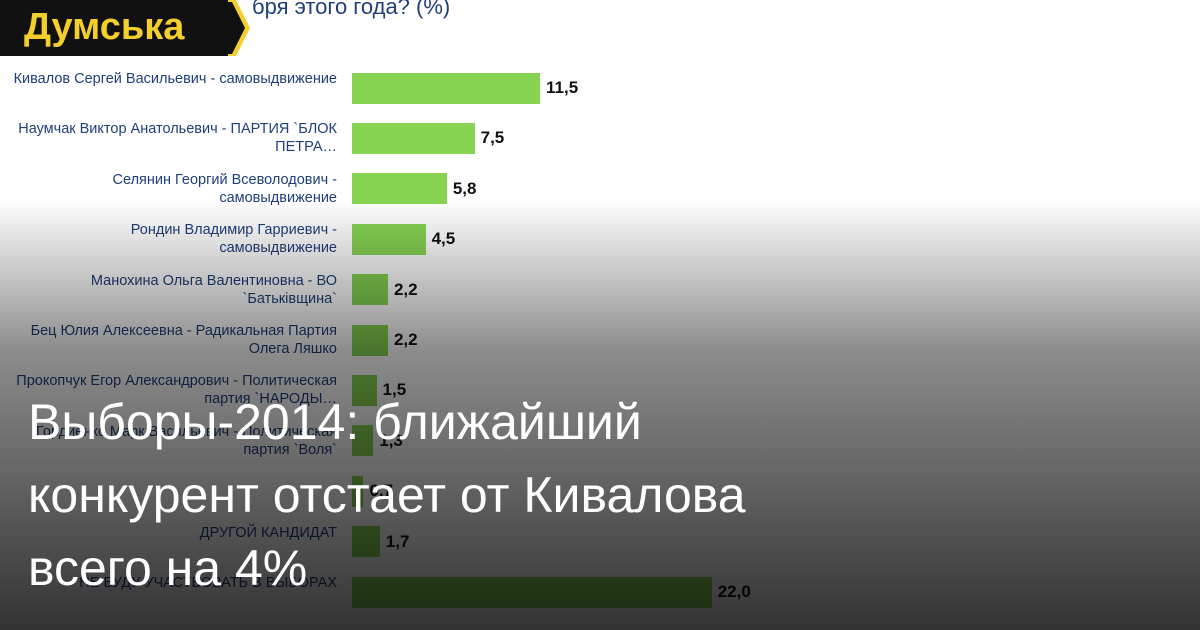  I want to click on brand-tag, so click(116, 28).